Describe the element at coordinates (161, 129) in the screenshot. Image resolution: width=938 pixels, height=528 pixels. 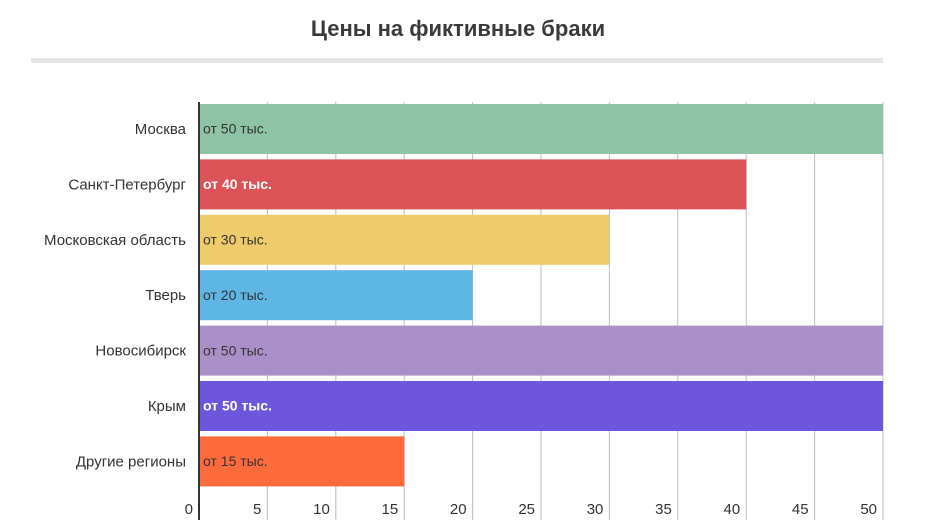
I see `category-label: Москва` at that location.